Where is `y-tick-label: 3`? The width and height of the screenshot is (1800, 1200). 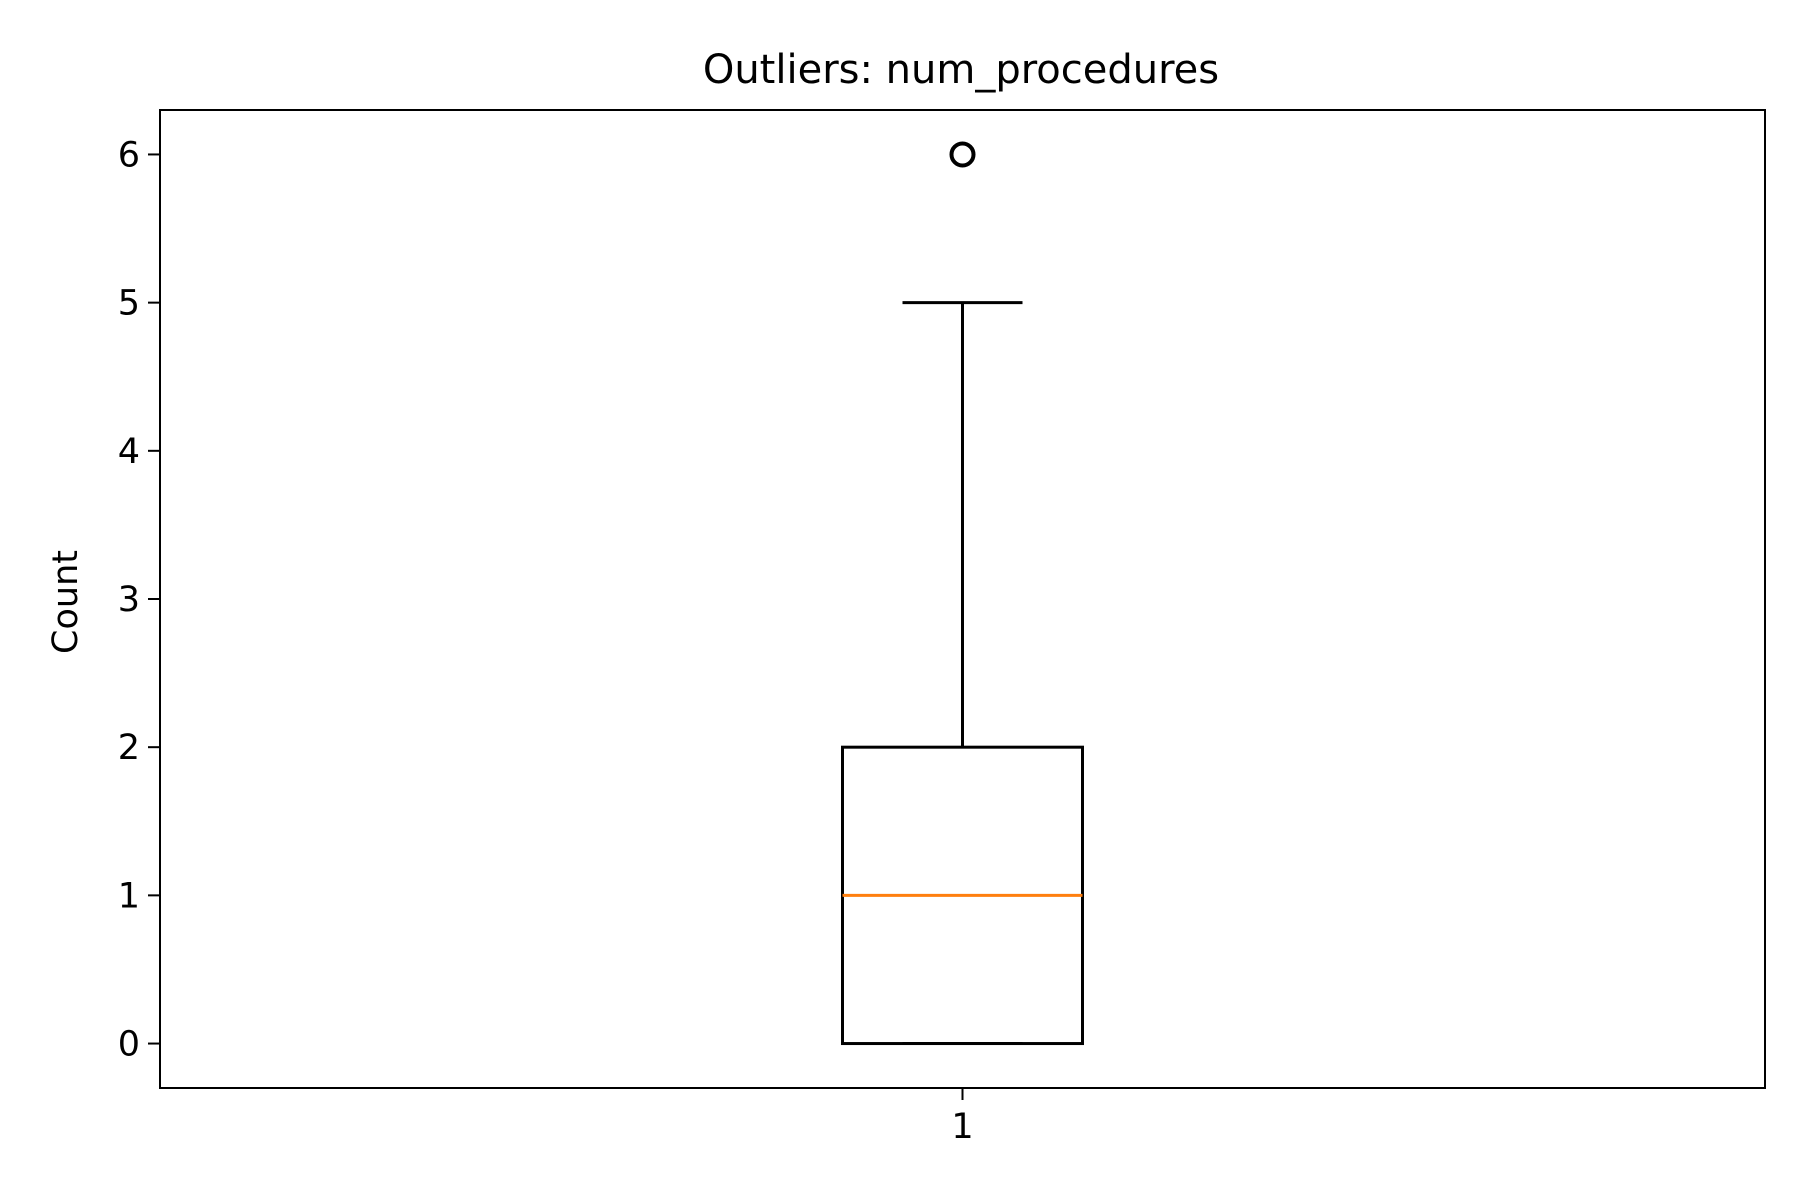 y-tick-label: 3 is located at coordinates (129, 600).